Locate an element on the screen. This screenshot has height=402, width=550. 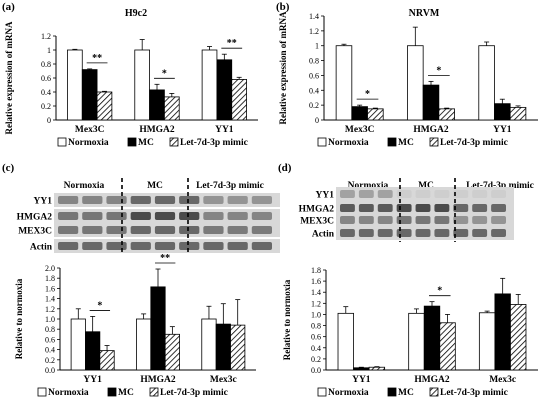
legend-c: Normoxia MC Let-7d-3p mimic is located at coordinates (132, 392).